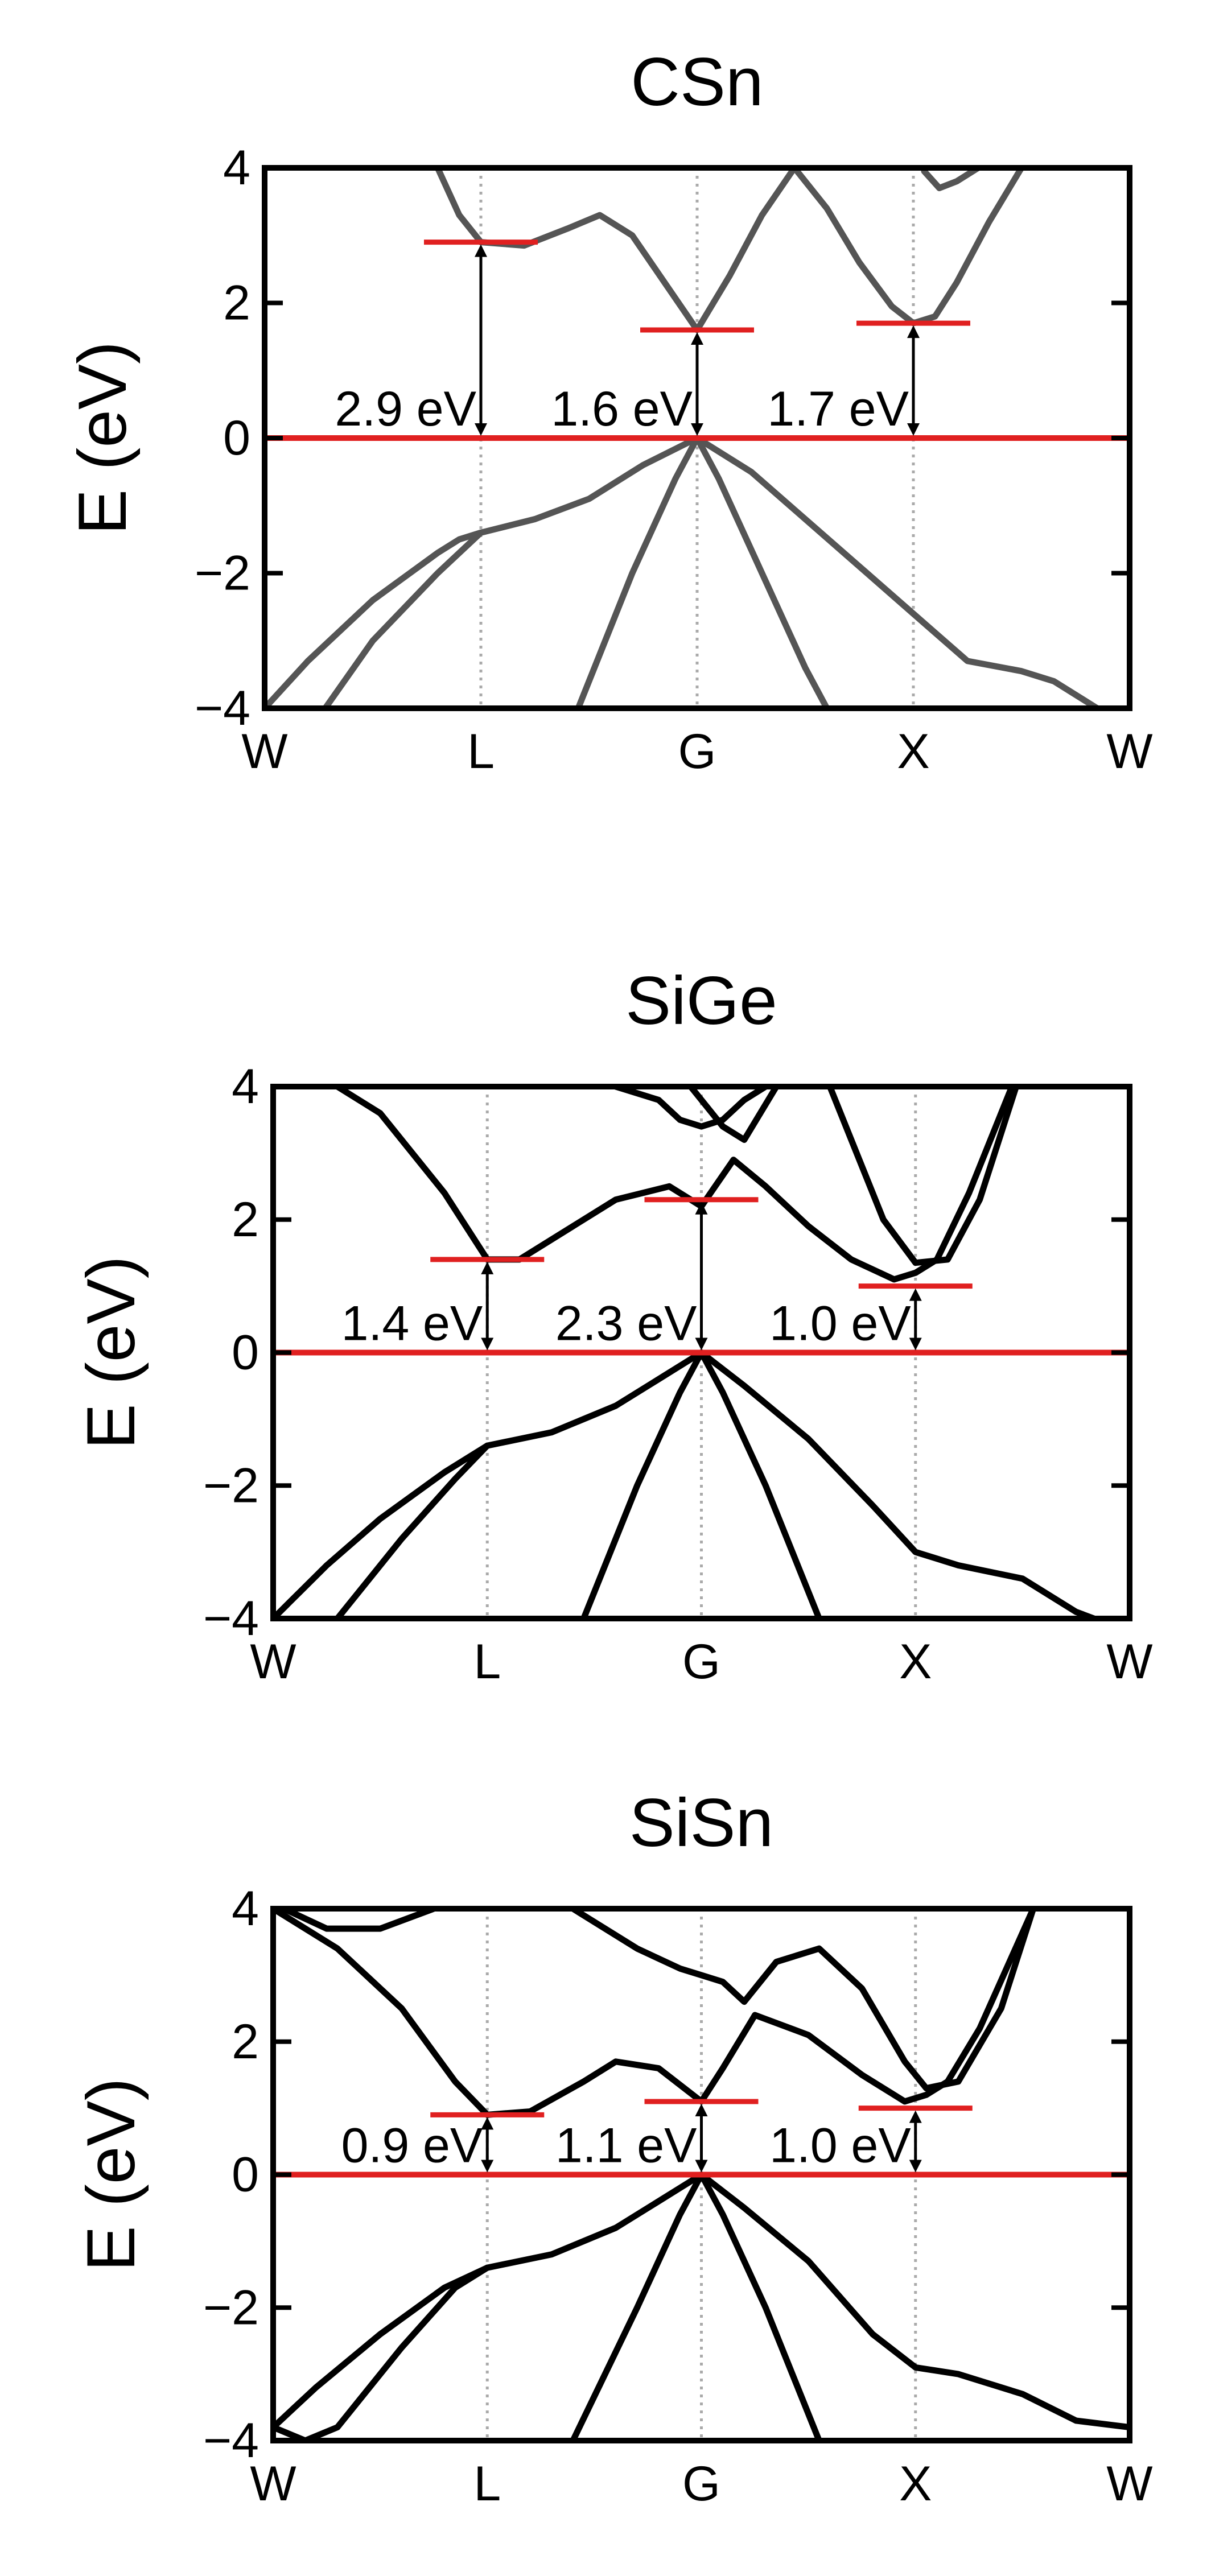 The width and height of the screenshot is (1211, 2576). What do you see at coordinates (838, 409) in the screenshot?
I see `gap-label-x: 1.7 eV` at bounding box center [838, 409].